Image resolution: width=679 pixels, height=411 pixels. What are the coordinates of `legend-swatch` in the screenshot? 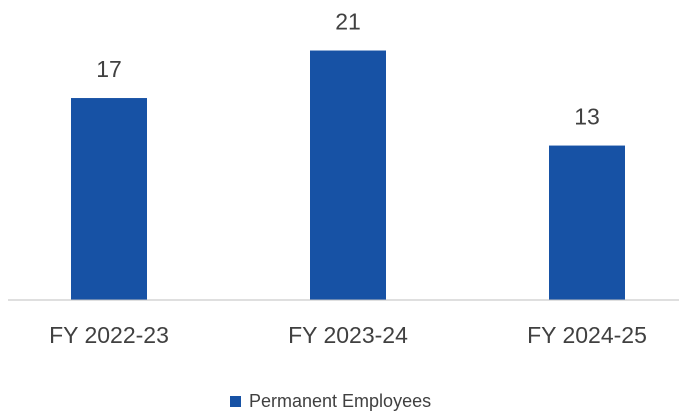 It's located at (235, 401).